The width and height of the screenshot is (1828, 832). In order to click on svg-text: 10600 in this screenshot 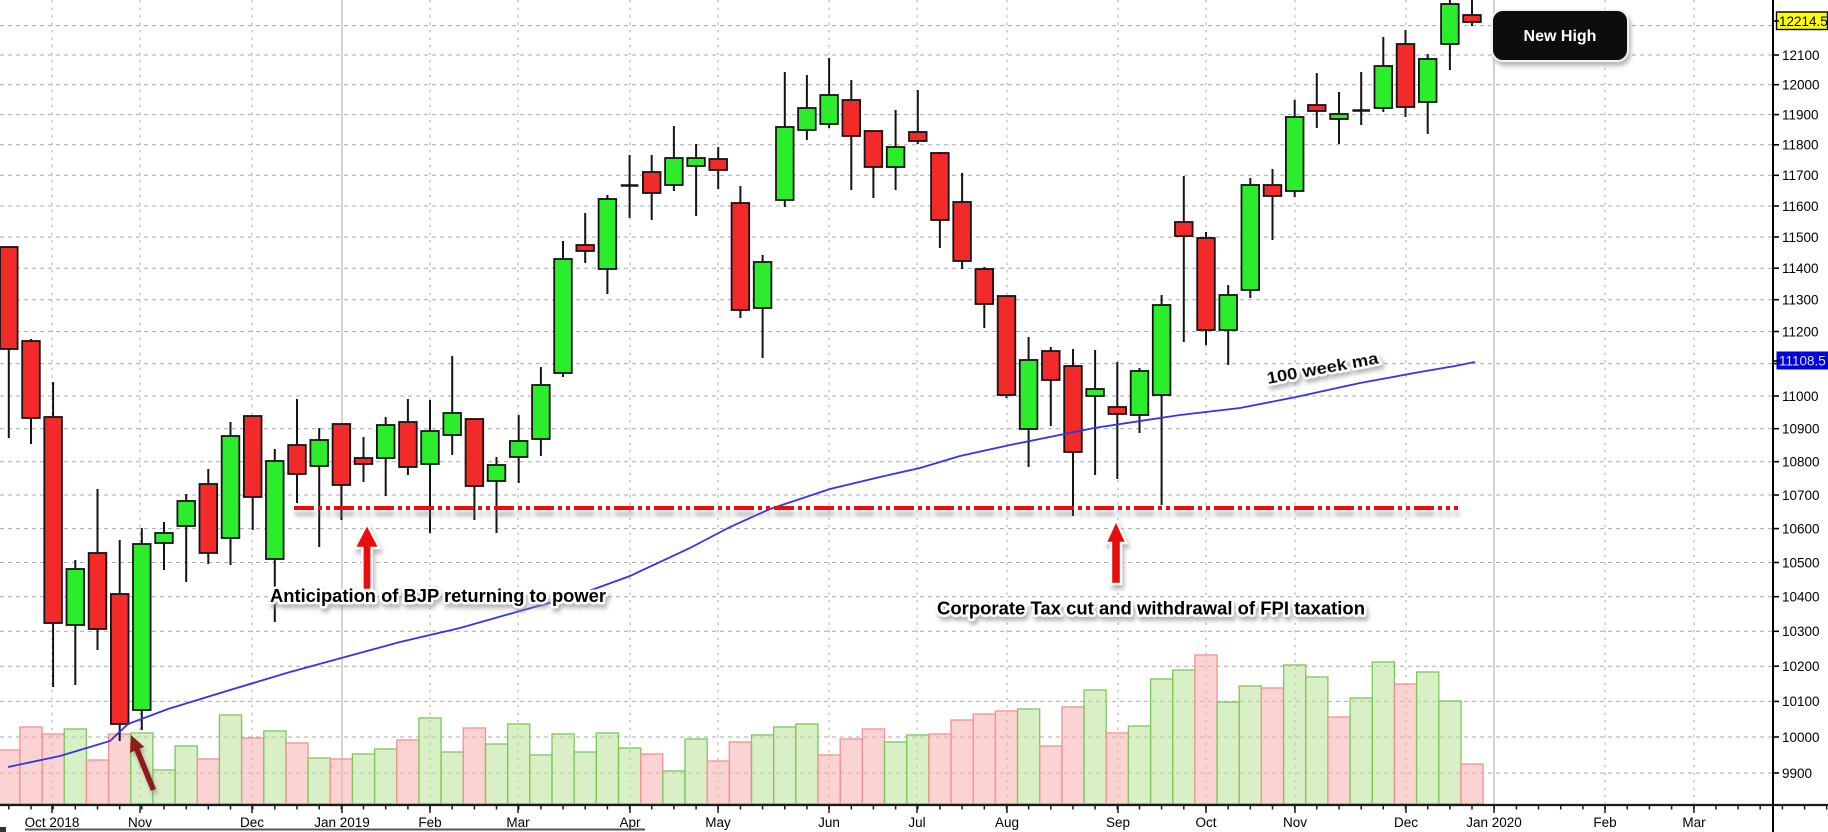, I will do `click(1801, 528)`.